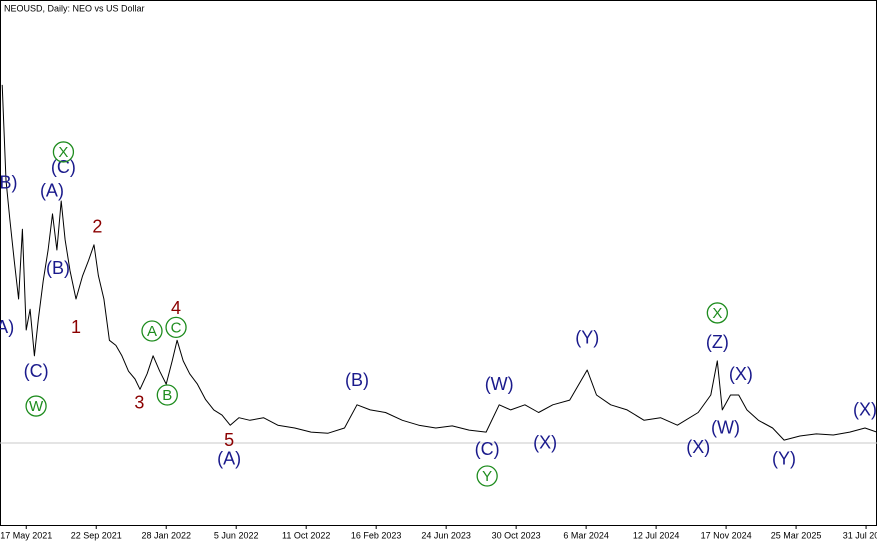 The height and width of the screenshot is (545, 877). What do you see at coordinates (860, 535) in the screenshot?
I see `x-tick-label: 31 Jul 2025` at bounding box center [860, 535].